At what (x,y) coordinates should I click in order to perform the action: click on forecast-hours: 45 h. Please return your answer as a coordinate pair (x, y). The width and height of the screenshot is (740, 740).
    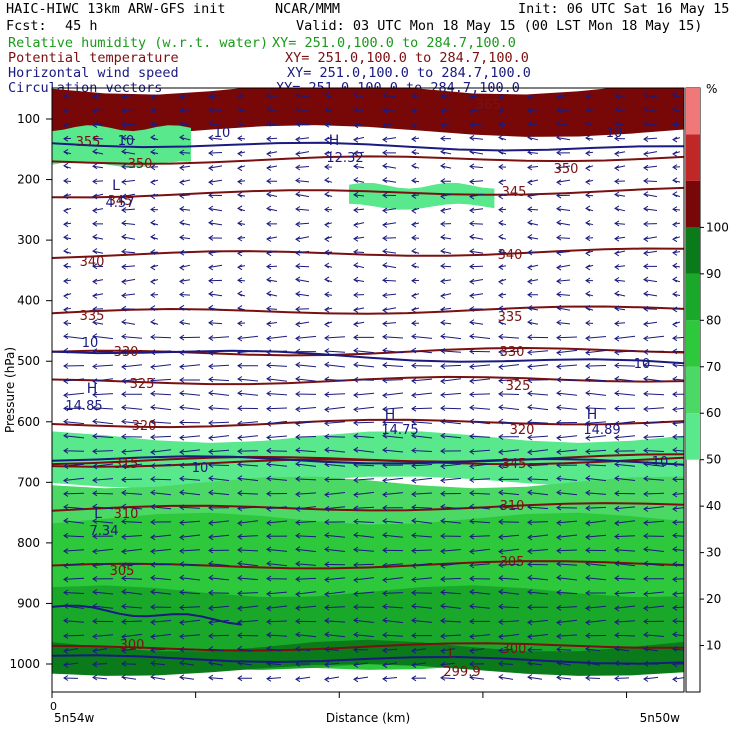
    Looking at the image, I should click on (81, 26).